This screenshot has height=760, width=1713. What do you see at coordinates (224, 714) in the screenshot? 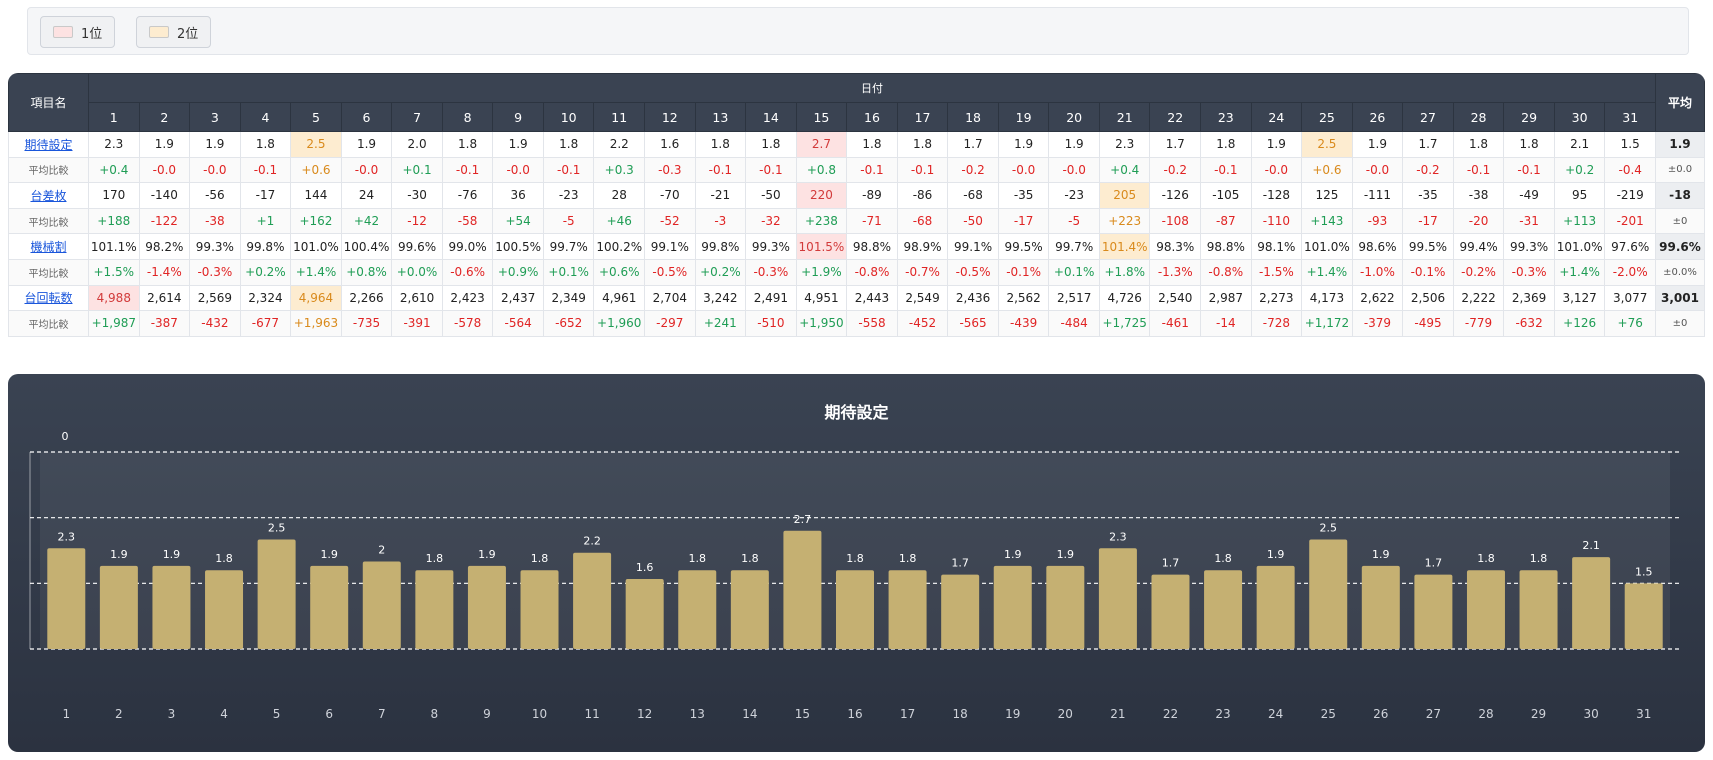
I see `x-tick-label: 4` at bounding box center [224, 714].